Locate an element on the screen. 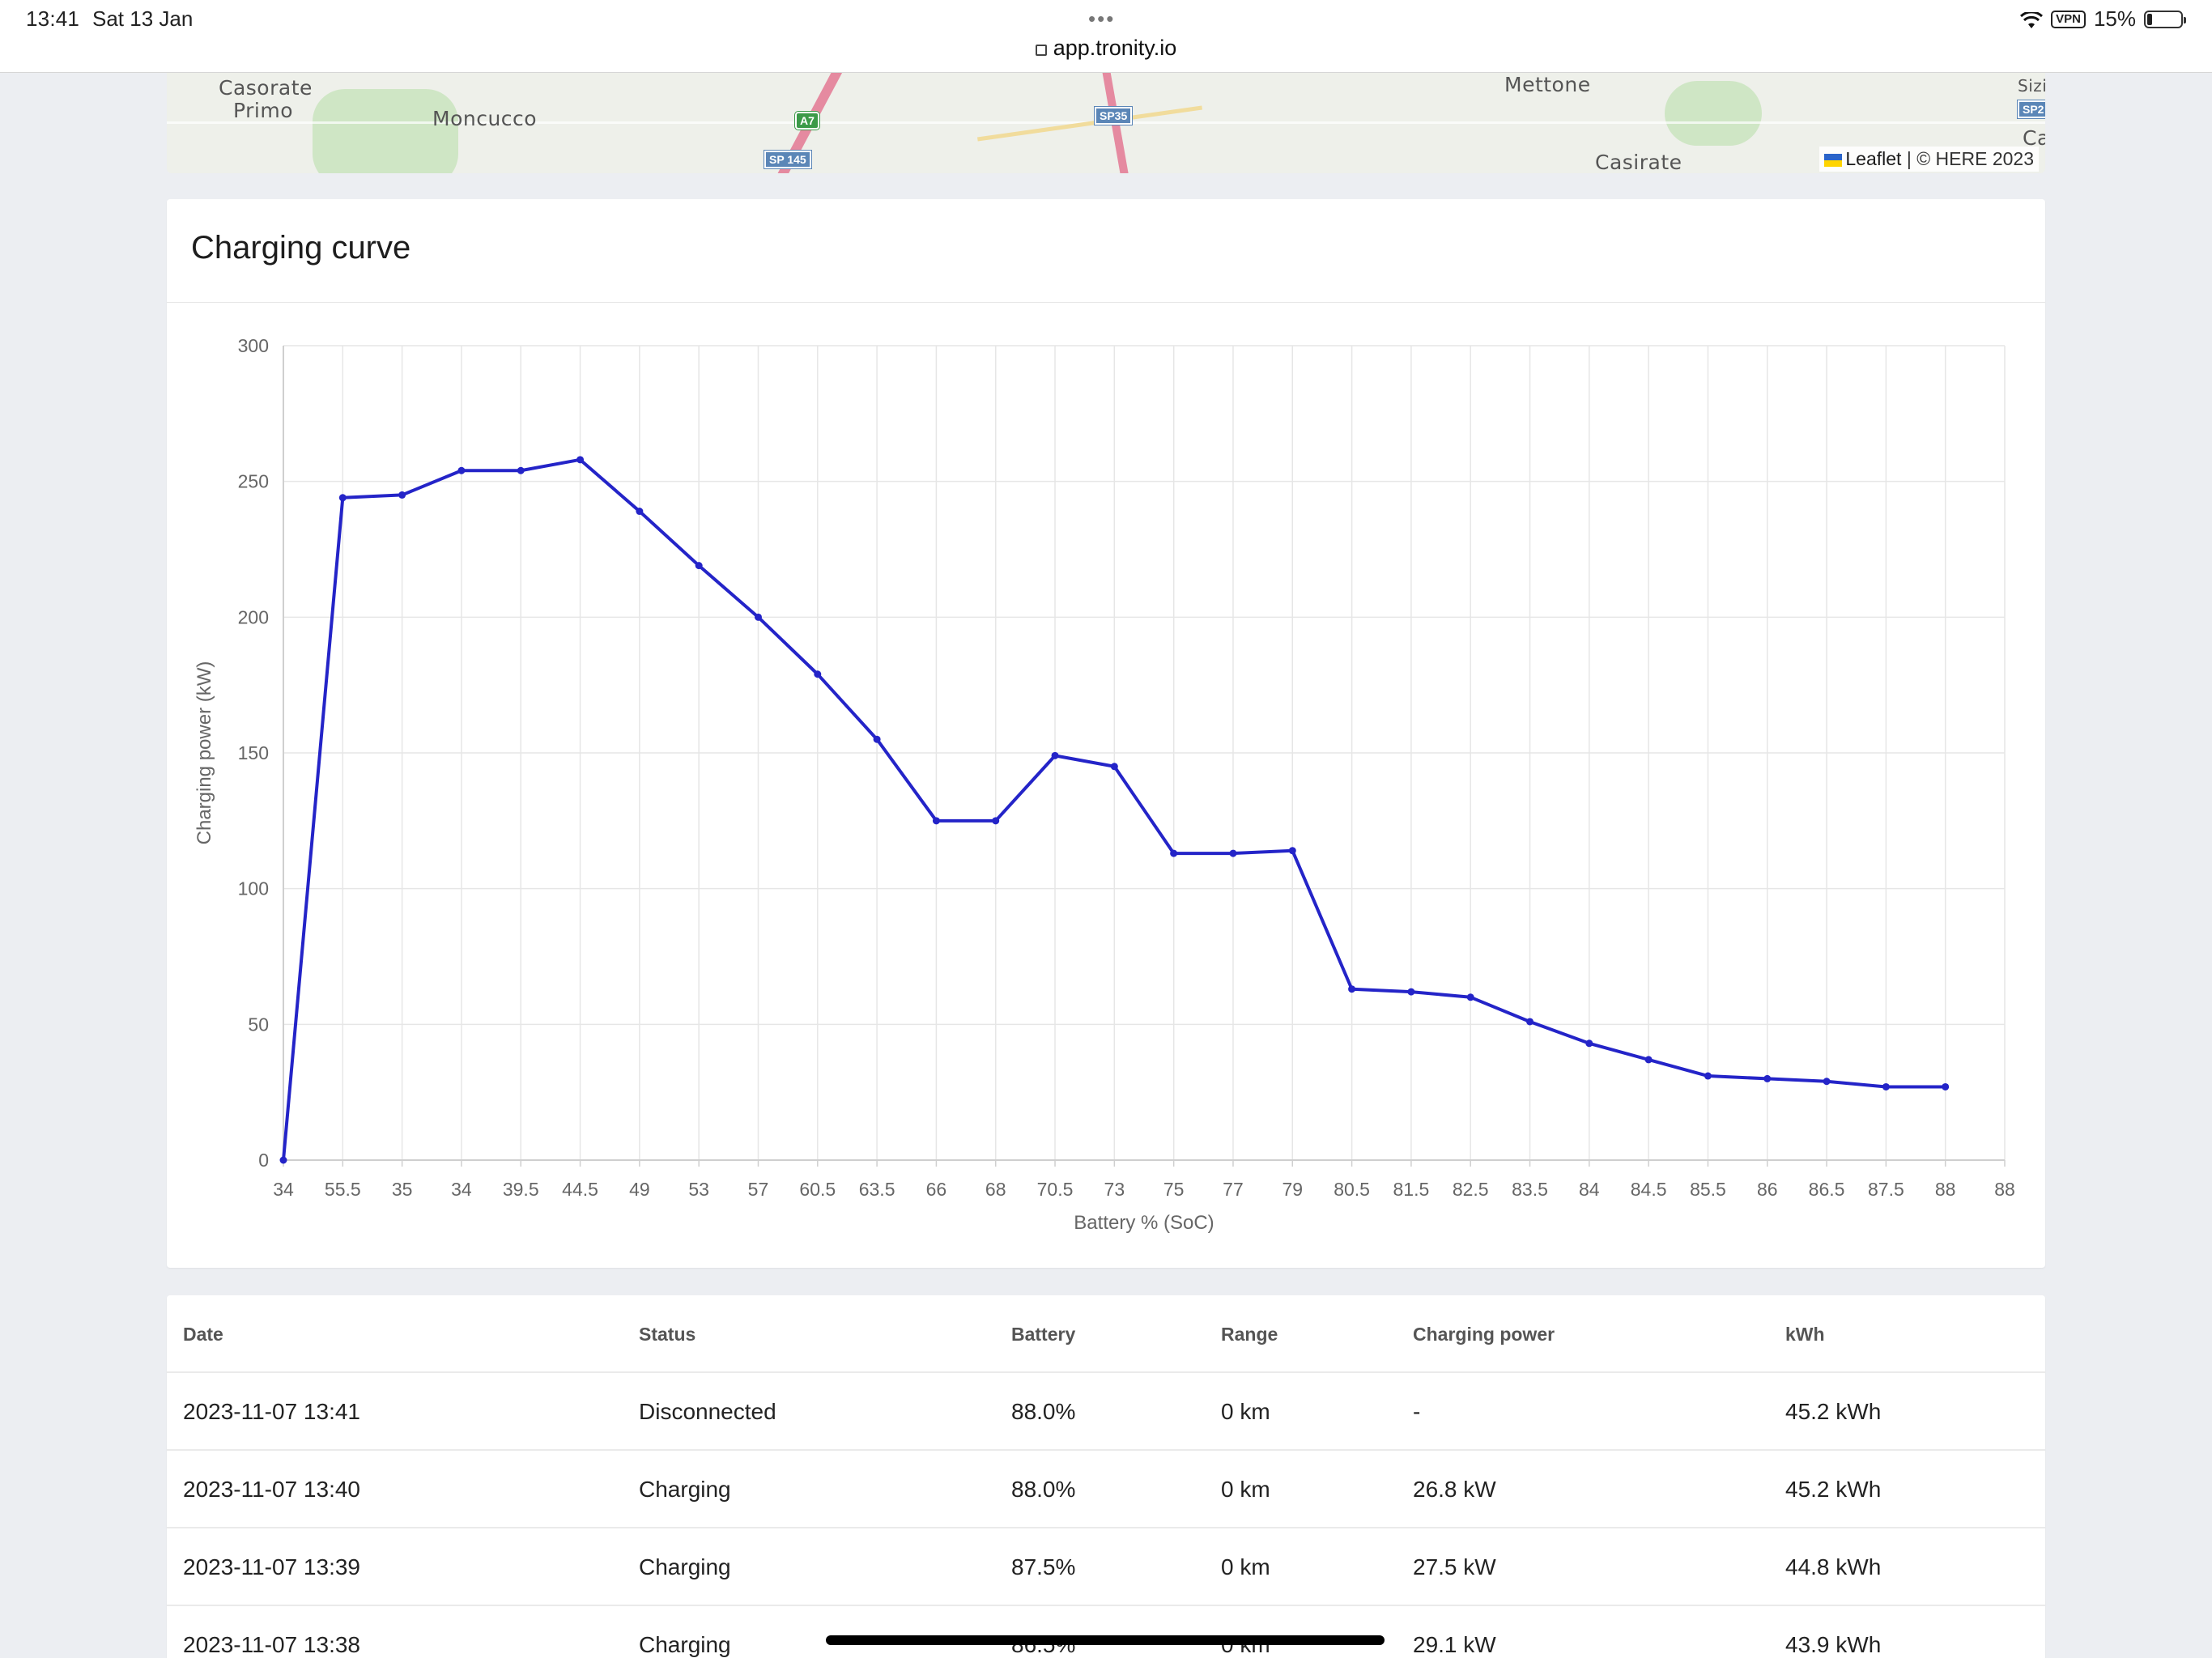 Image resolution: width=2212 pixels, height=1658 pixels. leaflet-link: Leaflet is located at coordinates (1874, 158).